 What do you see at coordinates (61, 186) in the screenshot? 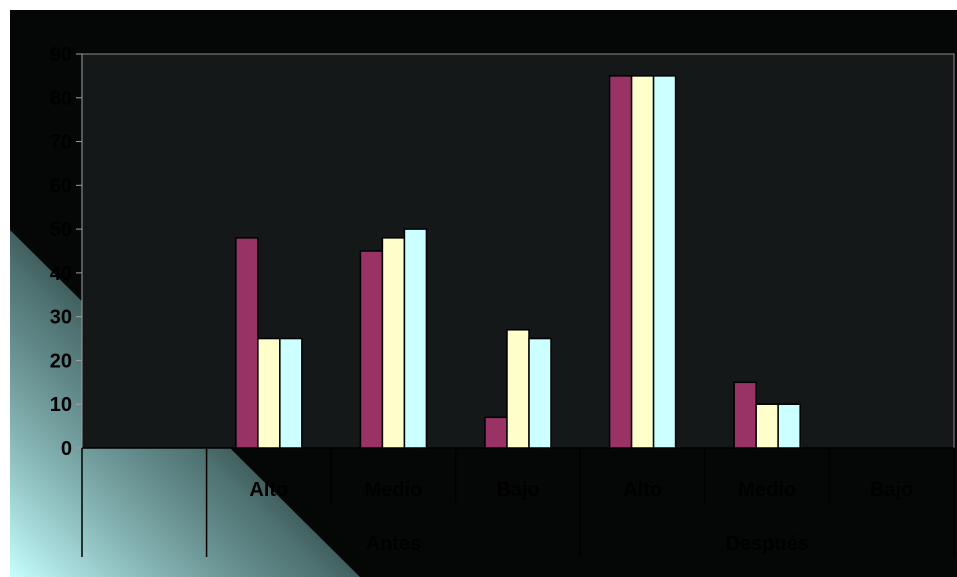
I see `y-tick-label: 60` at bounding box center [61, 186].